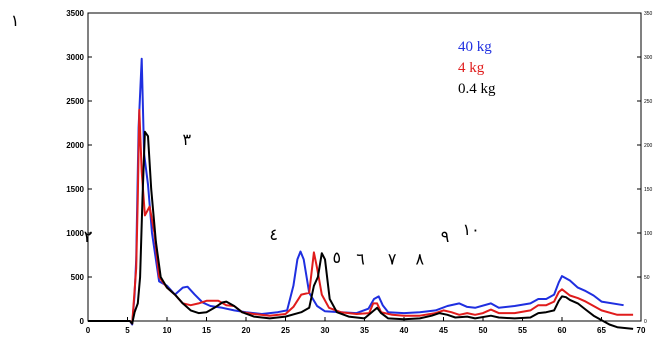 Image resolution: width=655 pixels, height=343 pixels. I want to click on peak-annotation: ٧, so click(392, 259).